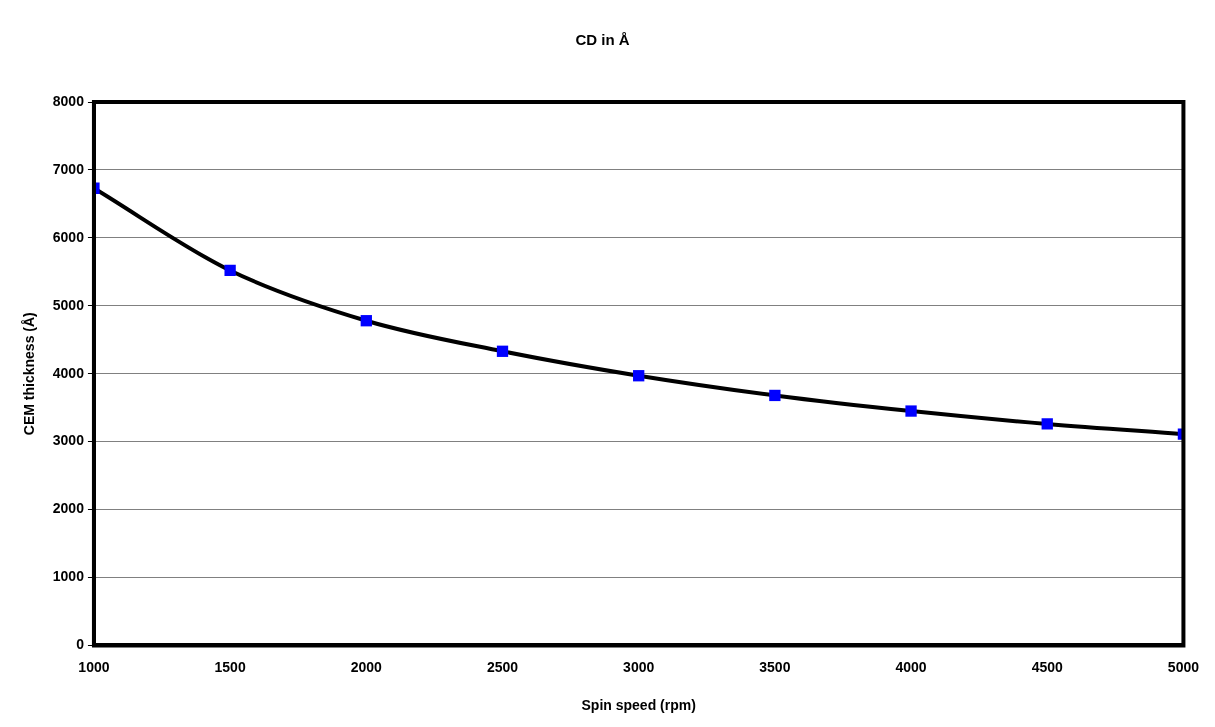 The width and height of the screenshot is (1215, 727). I want to click on x-tick-label: 1500, so click(230, 666).